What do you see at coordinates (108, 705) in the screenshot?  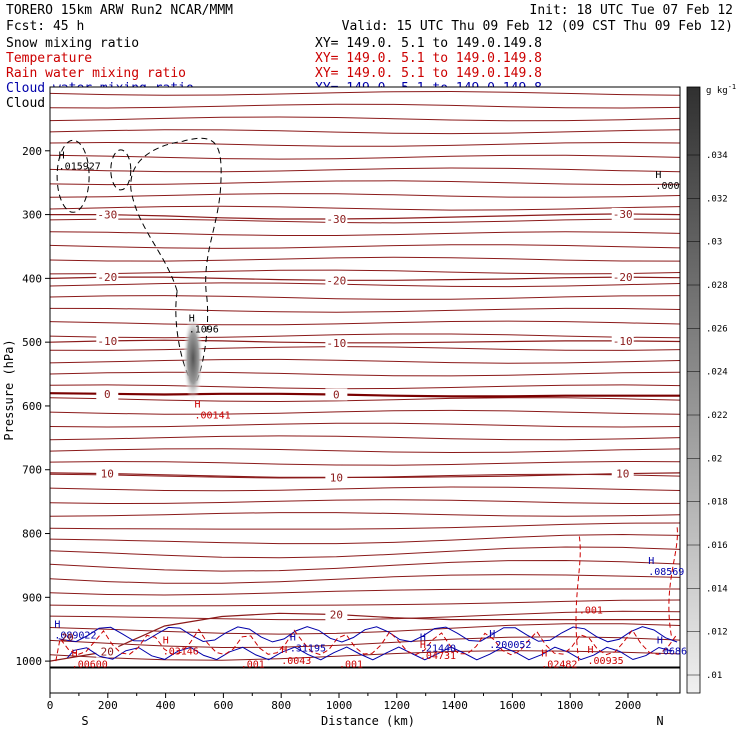 I see `x-tick-label-1: 200` at bounding box center [108, 705].